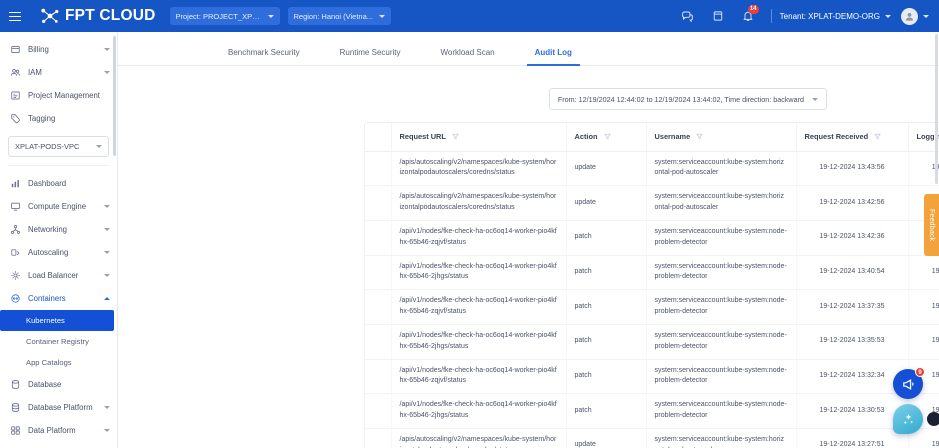 The height and width of the screenshot is (448, 939). Describe the element at coordinates (370, 56) in the screenshot. I see `tab-runtime-security: Runtime Security` at that location.